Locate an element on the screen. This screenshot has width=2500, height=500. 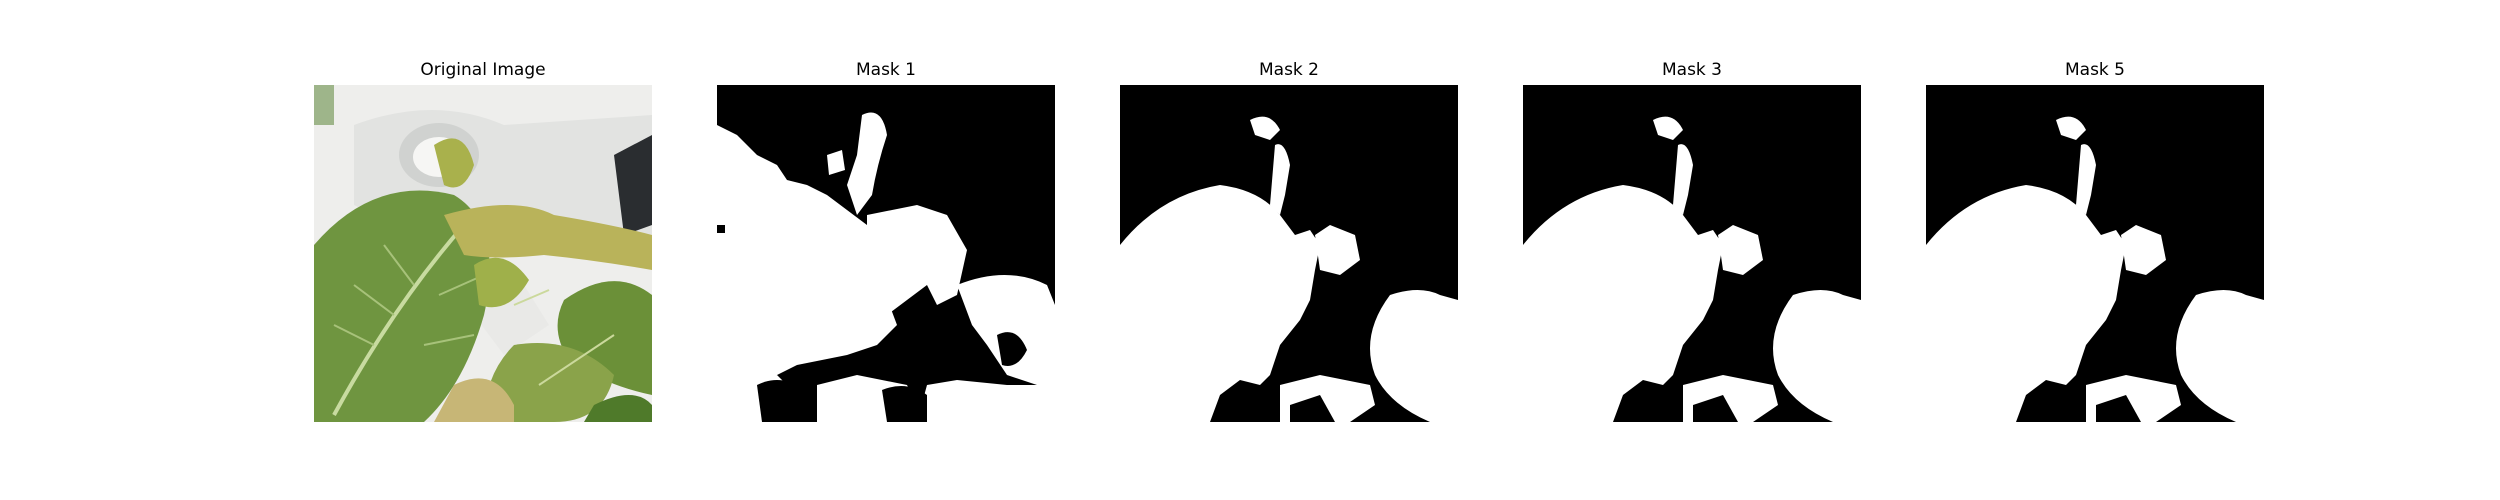
mask-3-image is located at coordinates (1692, 253).